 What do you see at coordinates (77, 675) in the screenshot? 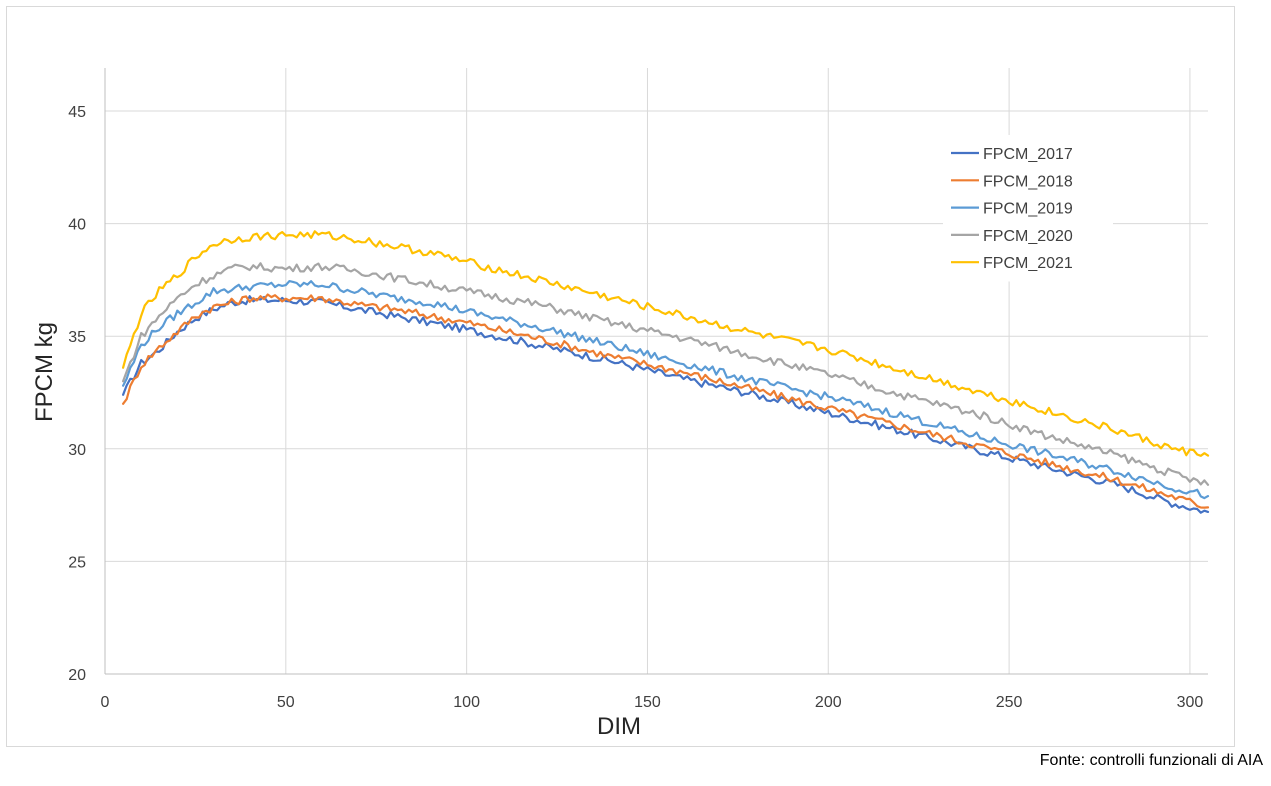
I see `y-tick-label: 20` at bounding box center [77, 675].